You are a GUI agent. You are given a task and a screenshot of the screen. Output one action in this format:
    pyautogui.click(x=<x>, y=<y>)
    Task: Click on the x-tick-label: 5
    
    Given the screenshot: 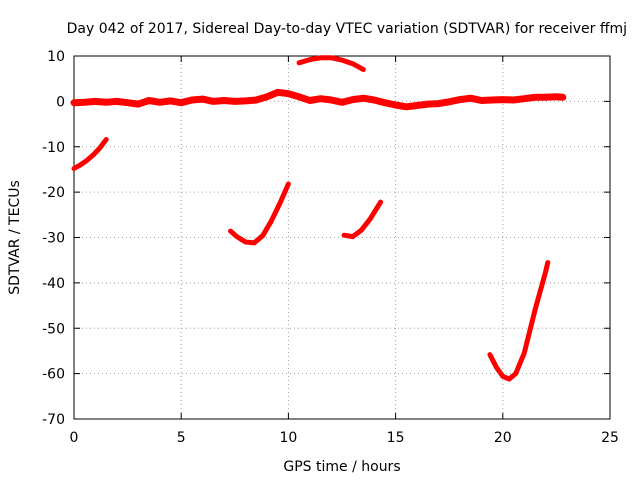 What is the action you would take?
    pyautogui.click(x=181, y=438)
    